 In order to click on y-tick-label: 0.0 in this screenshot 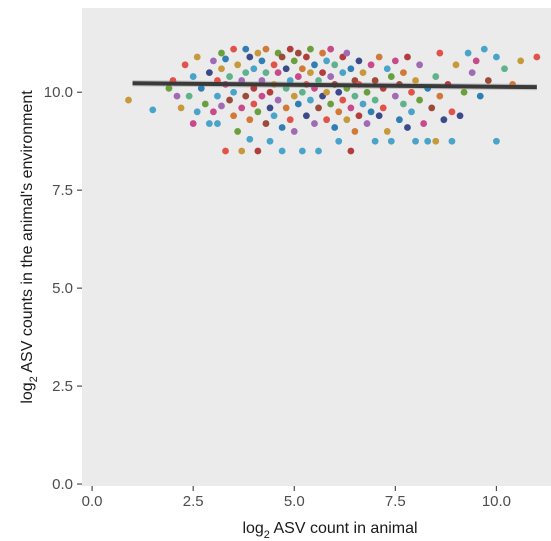, I will do `click(62, 484)`.